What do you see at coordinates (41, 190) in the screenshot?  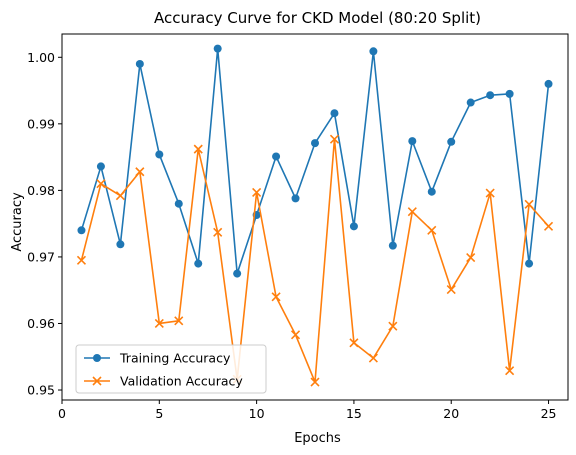 I see `y-tick-label: 0.98` at bounding box center [41, 190].